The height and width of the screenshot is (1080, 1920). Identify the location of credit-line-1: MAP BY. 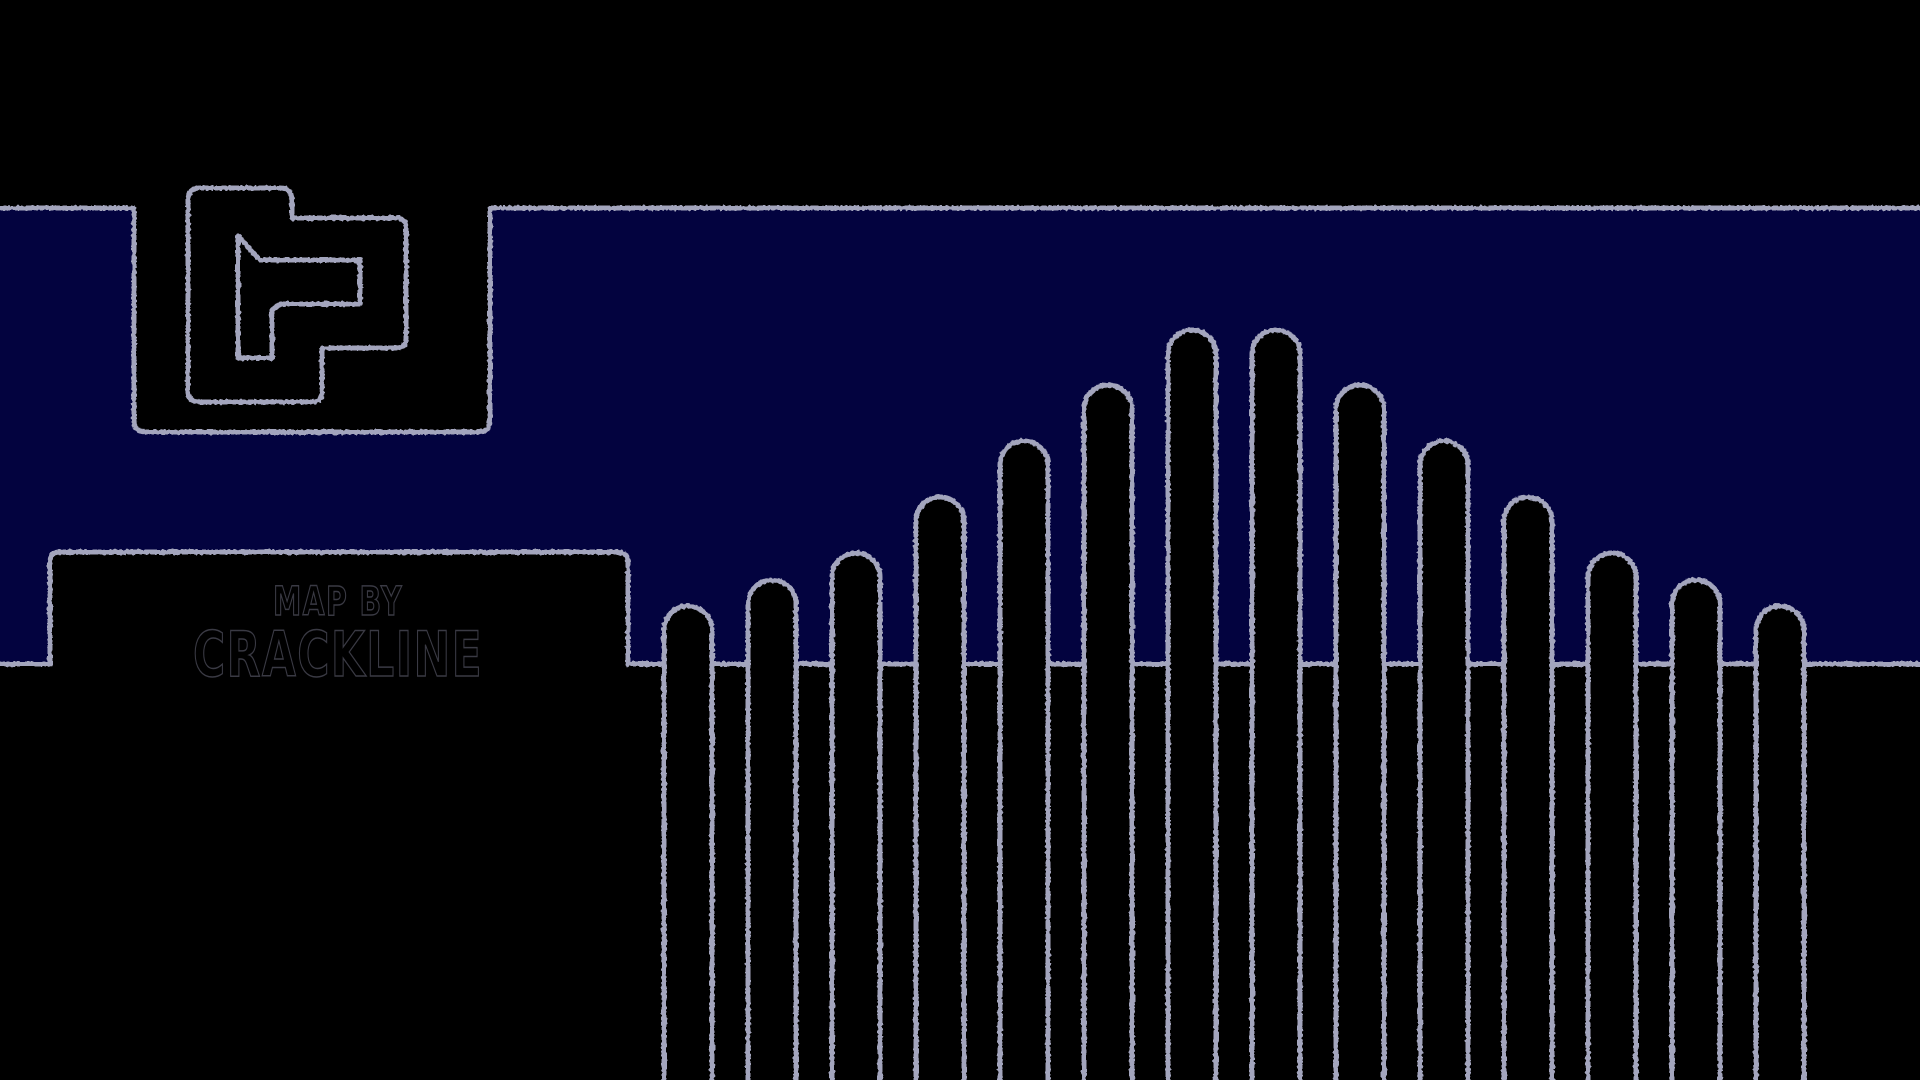
(338, 602).